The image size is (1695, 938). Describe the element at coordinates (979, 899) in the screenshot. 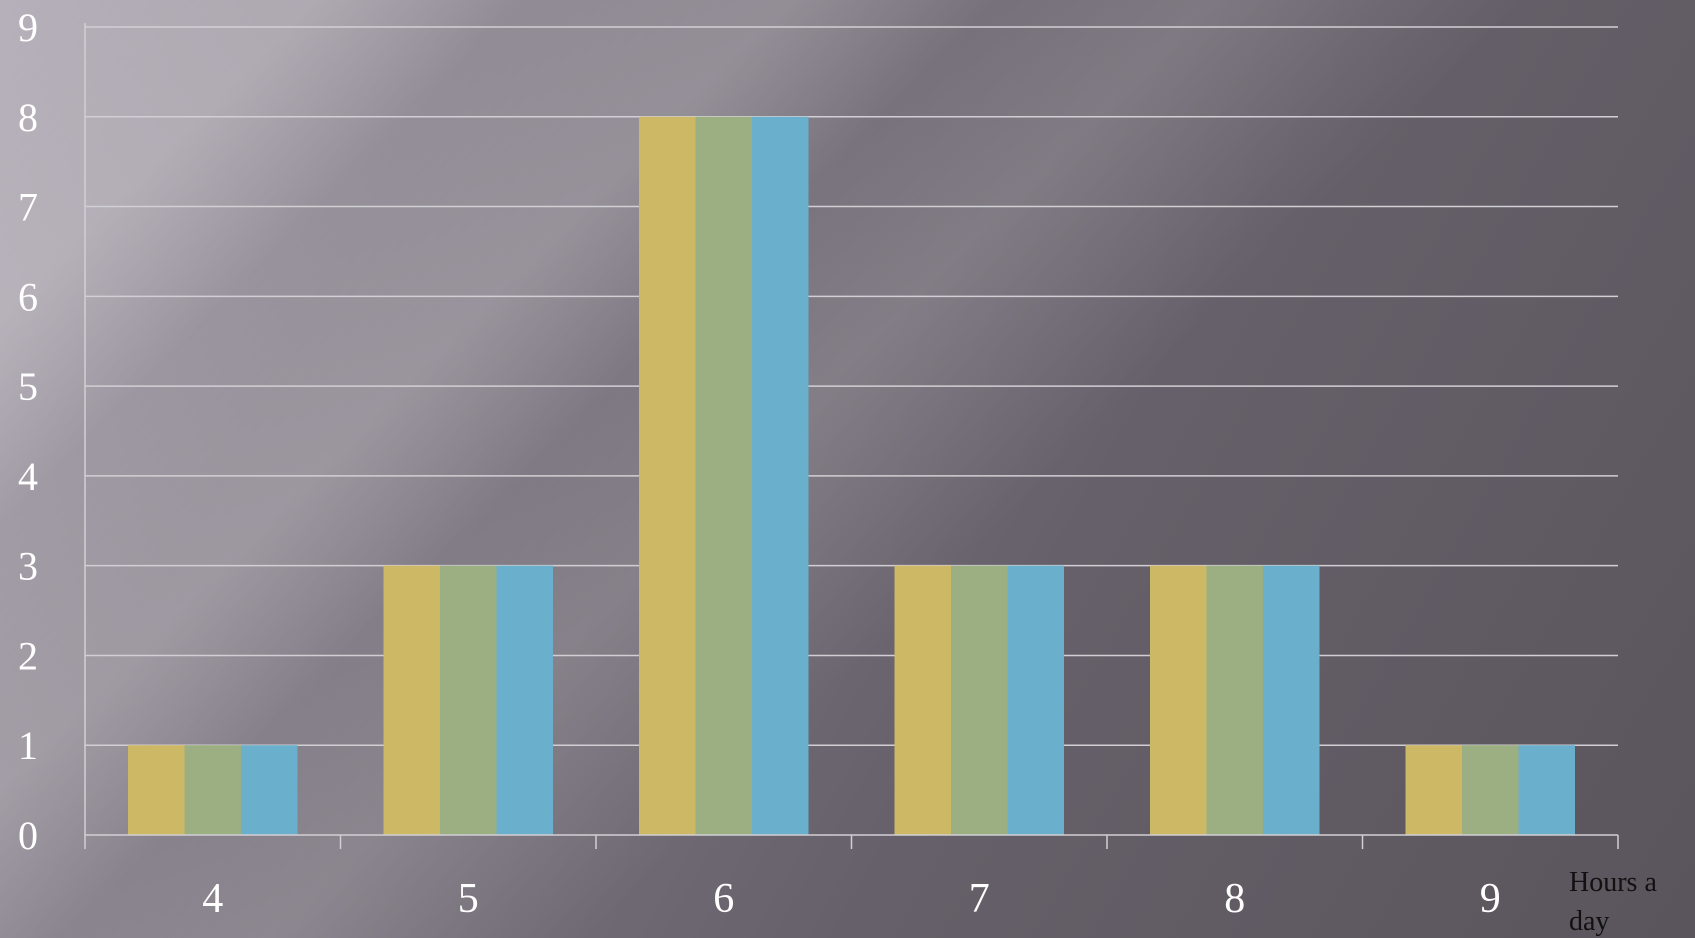

I see `x-tick-label: 7` at that location.